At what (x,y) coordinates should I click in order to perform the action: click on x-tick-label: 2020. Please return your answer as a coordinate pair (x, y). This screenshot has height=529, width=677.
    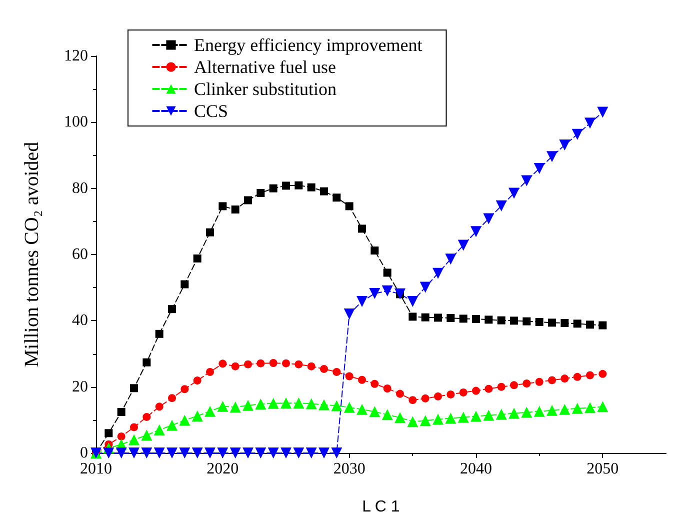
    Looking at the image, I should click on (222, 469).